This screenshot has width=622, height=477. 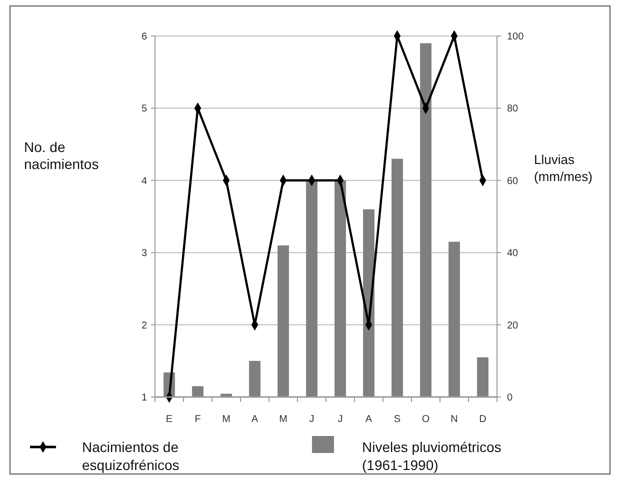 What do you see at coordinates (144, 109) in the screenshot?
I see `y-tick-label: 5` at bounding box center [144, 109].